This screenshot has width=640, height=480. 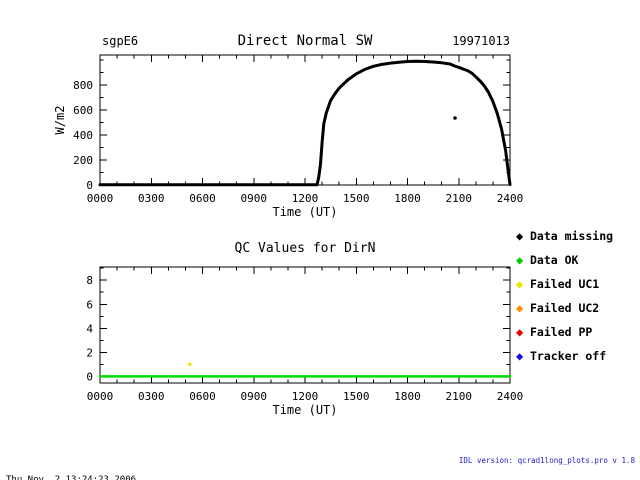 I want to click on svg-text: 800, so click(x=83, y=85).